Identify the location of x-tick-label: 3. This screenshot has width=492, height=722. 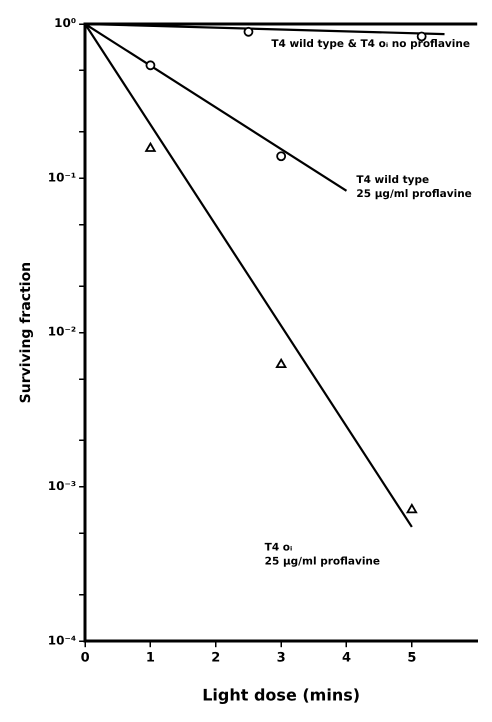
(281, 658).